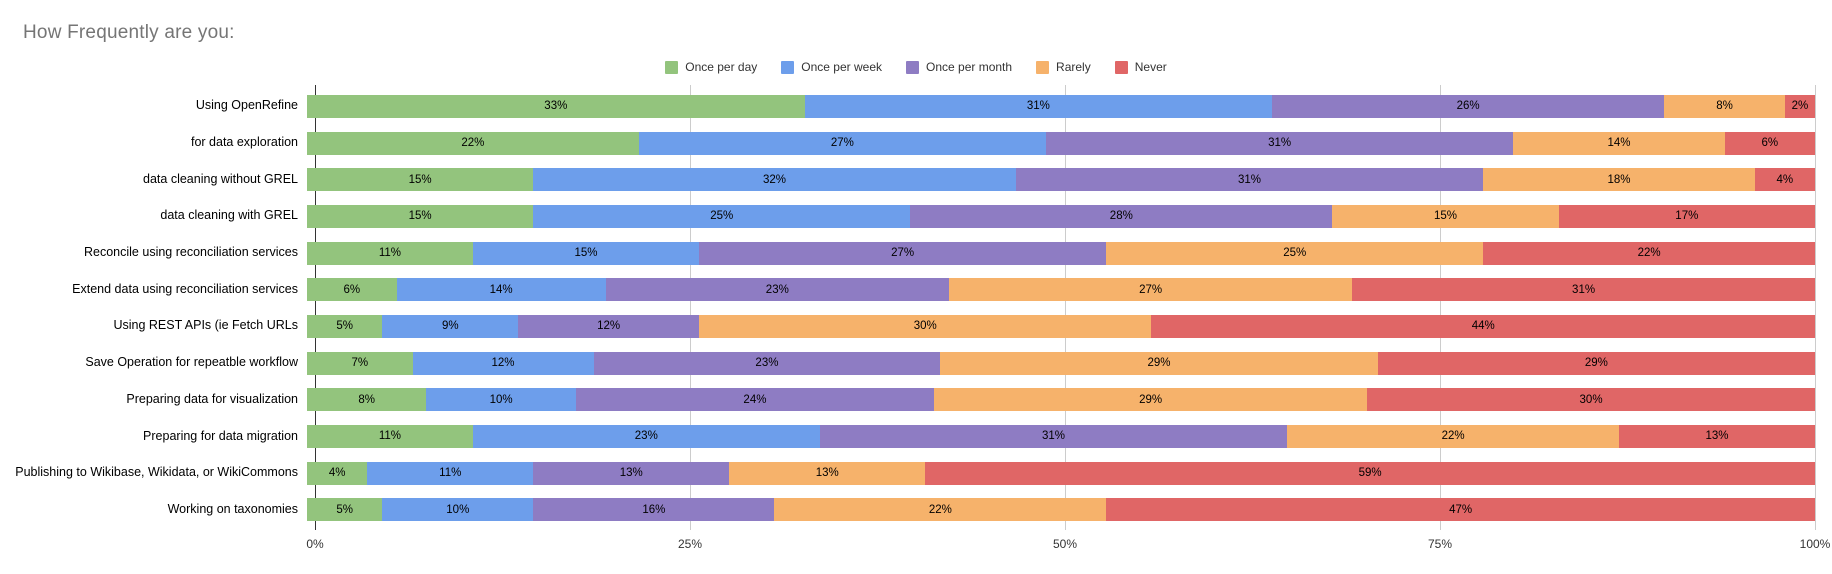 This screenshot has width=1832, height=574. What do you see at coordinates (1591, 399) in the screenshot?
I see `segment-value-label: 30%` at bounding box center [1591, 399].